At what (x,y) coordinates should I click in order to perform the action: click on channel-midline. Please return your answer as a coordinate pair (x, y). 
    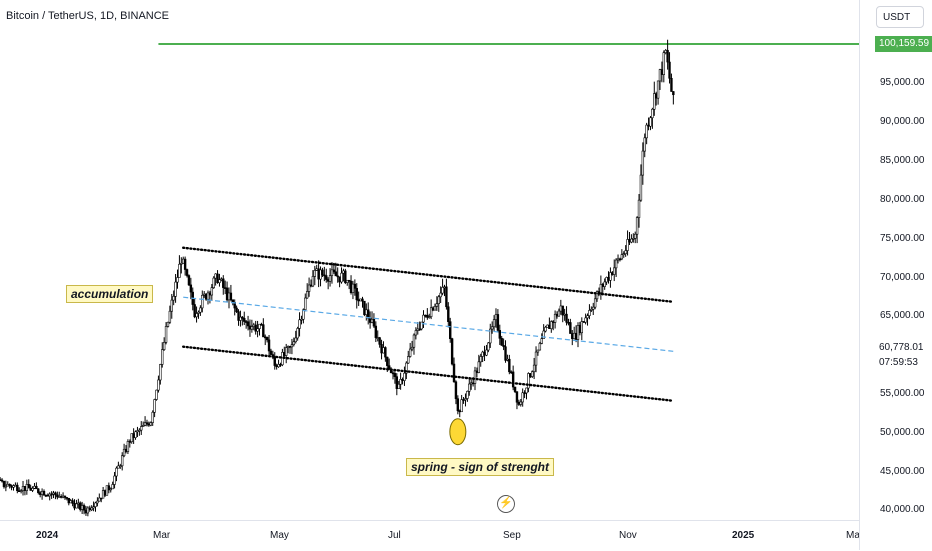
    Looking at the image, I should click on (428, 324).